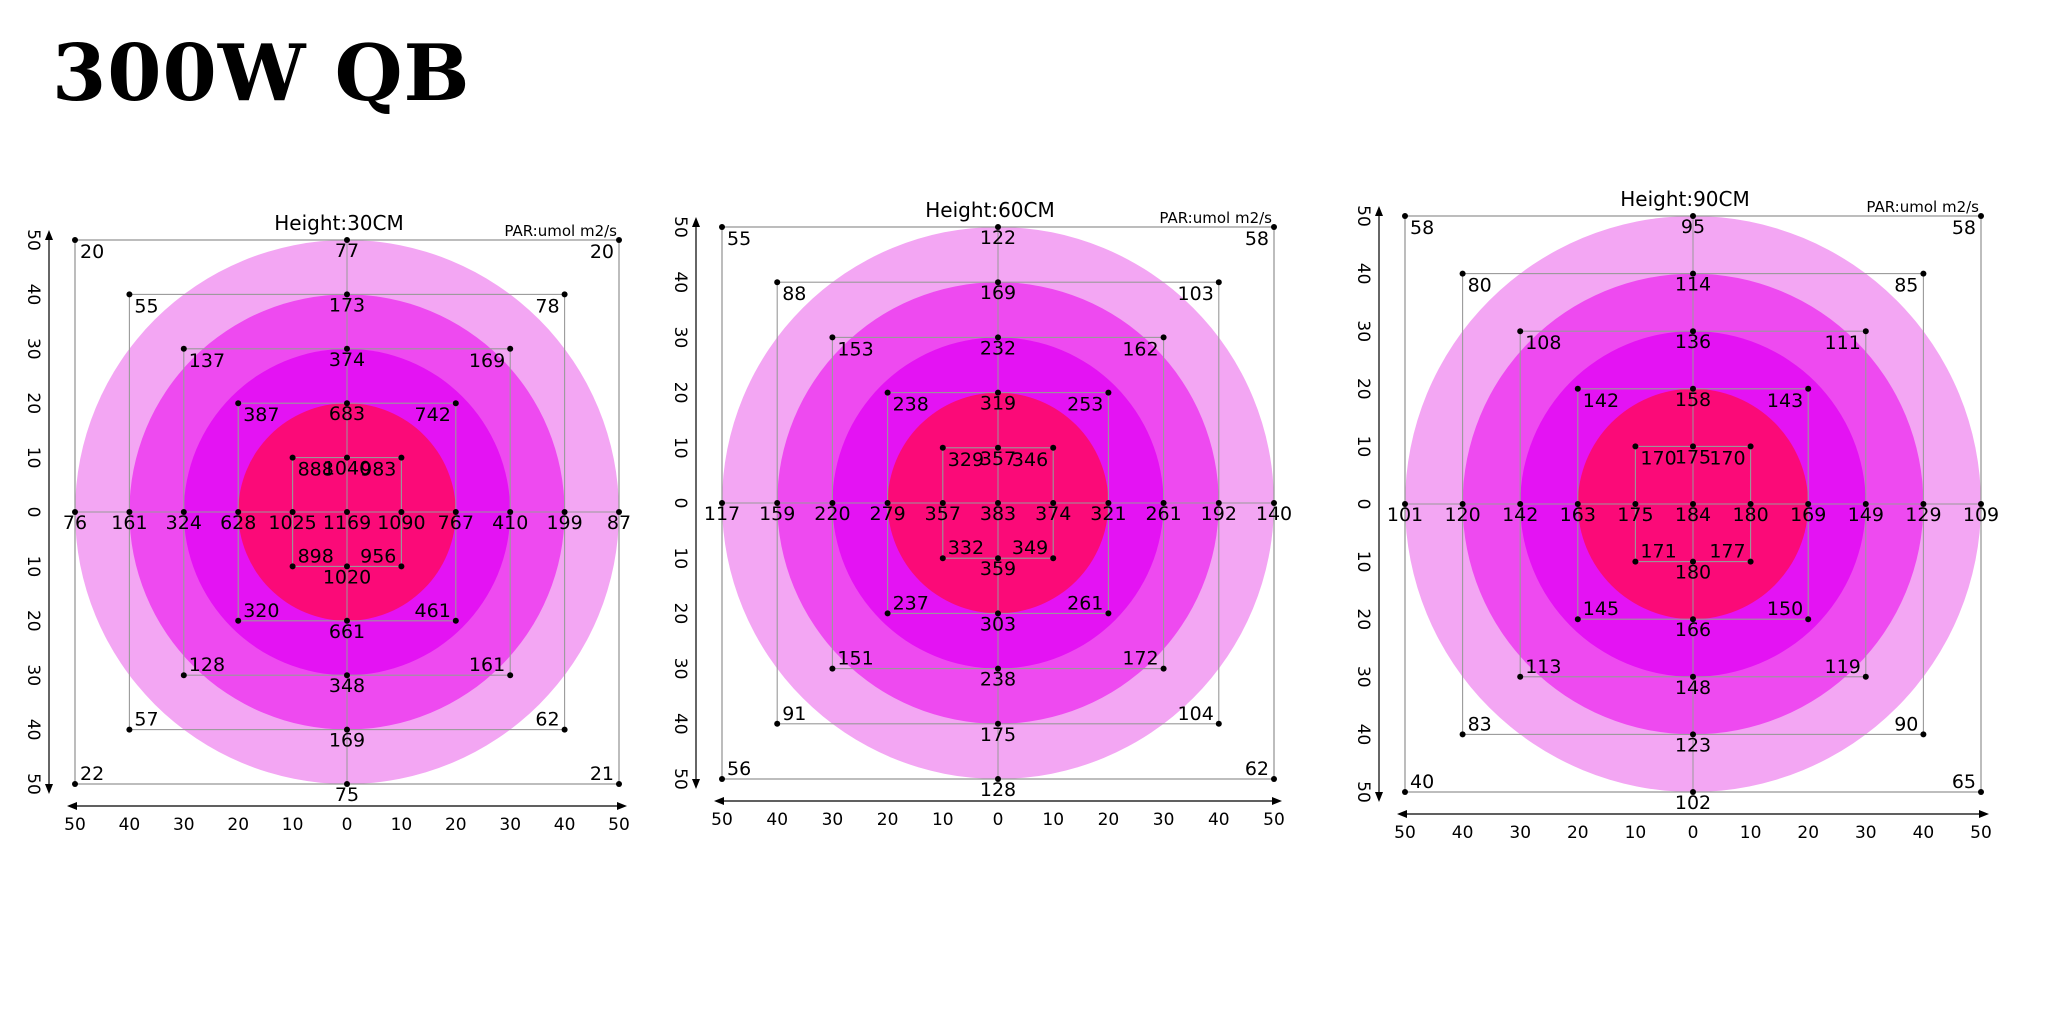 This screenshot has width=2048, height=1028. I want to click on par-value-label: 359, so click(998, 569).